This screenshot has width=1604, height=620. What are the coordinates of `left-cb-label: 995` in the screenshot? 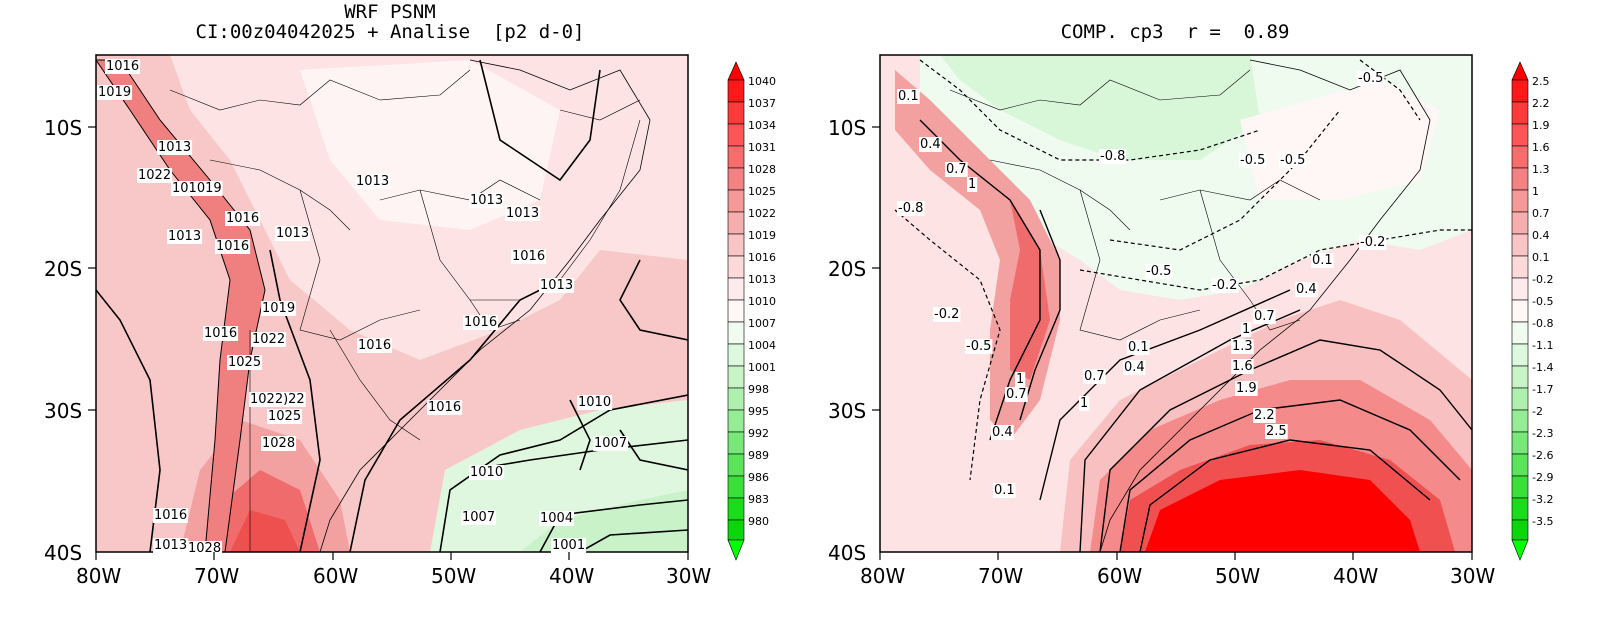 It's located at (758, 411).